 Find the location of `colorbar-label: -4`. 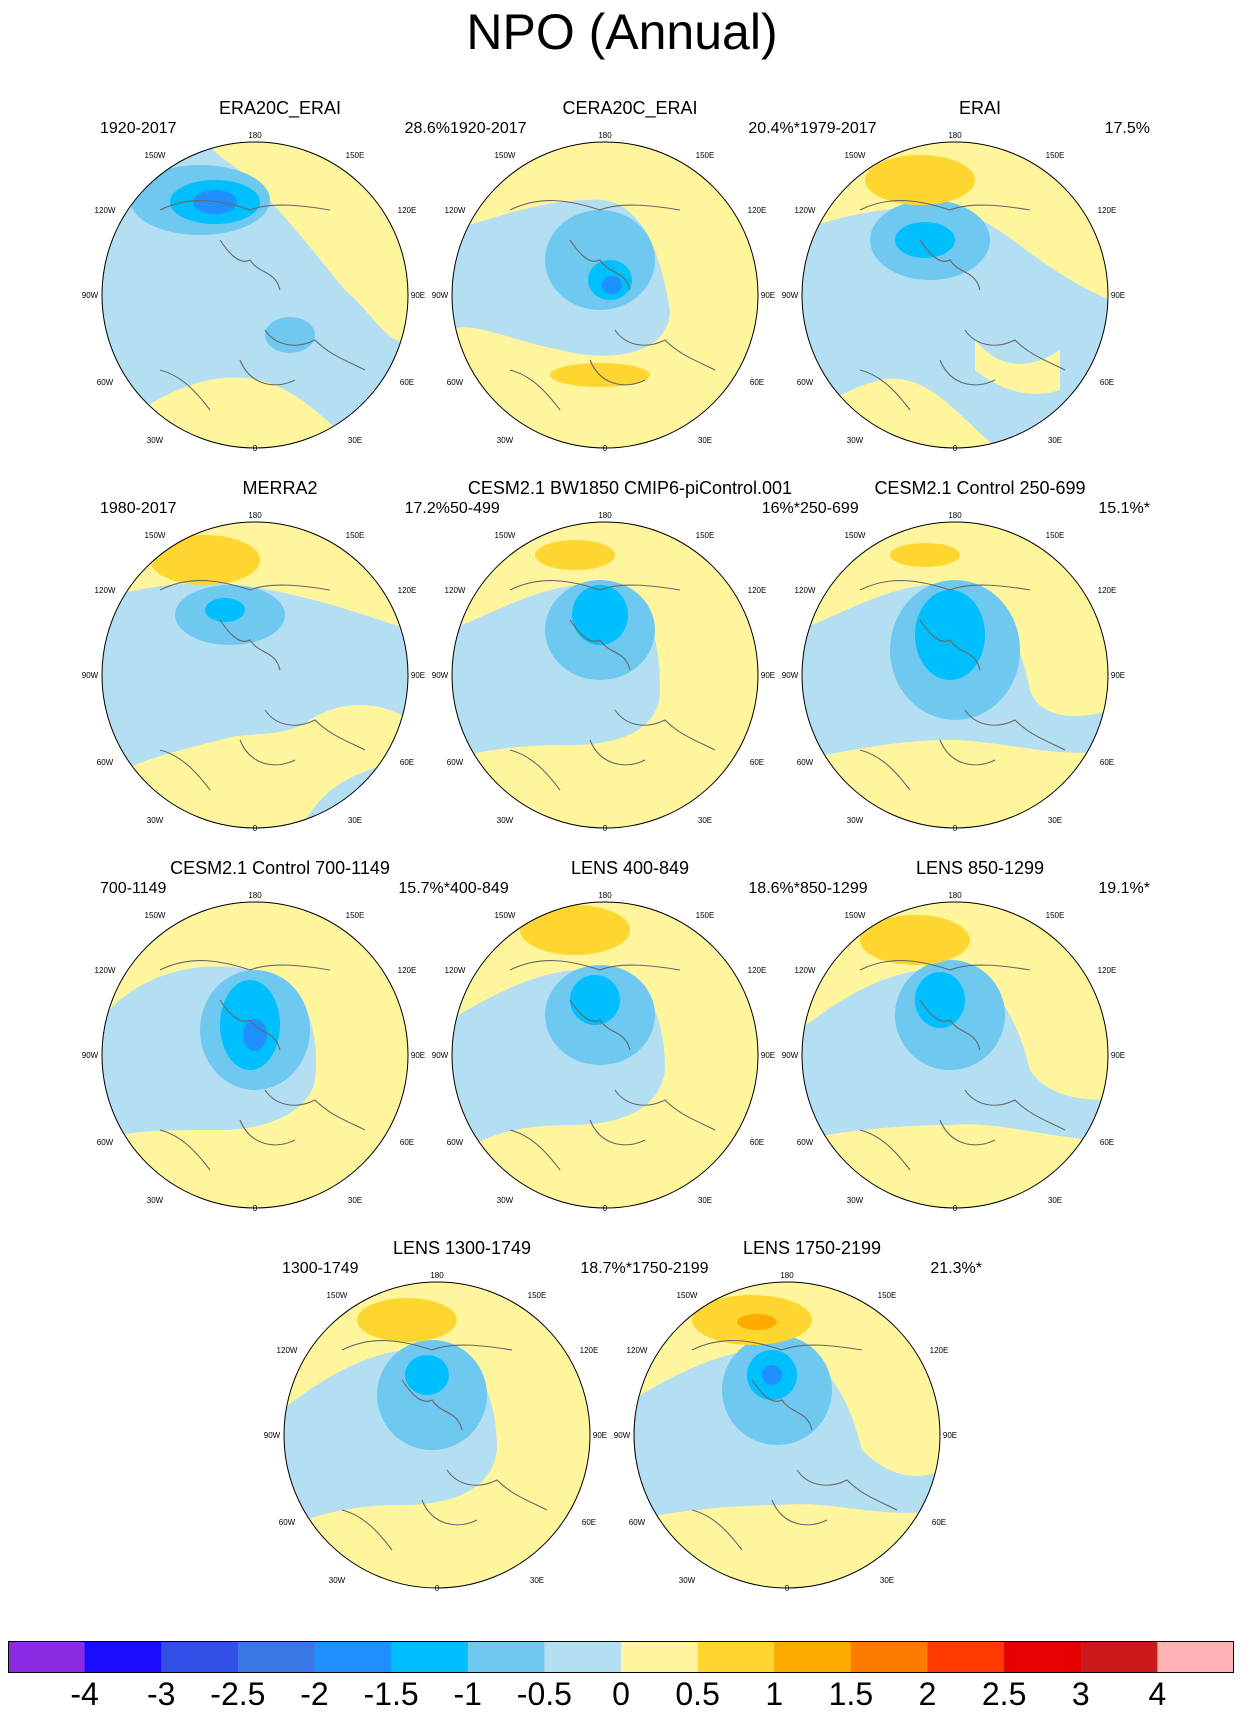

colorbar-label: -4 is located at coordinates (84, 1694).